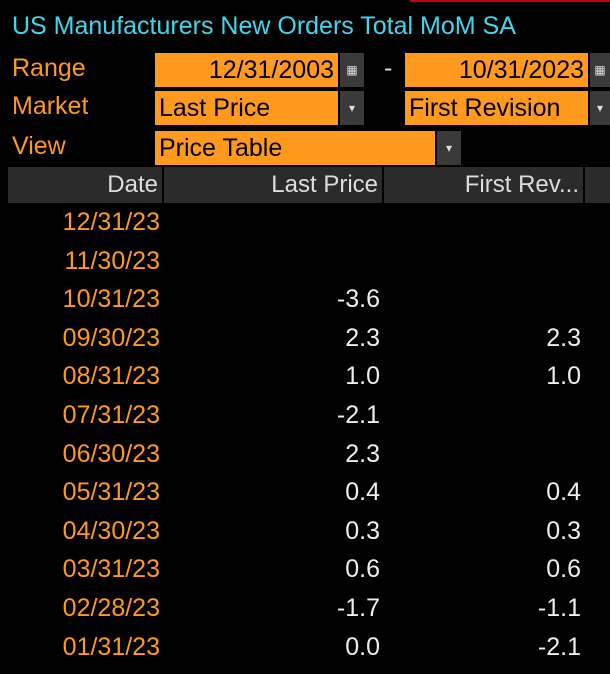 The height and width of the screenshot is (674, 610). Describe the element at coordinates (246, 70) in the screenshot. I see `start-date-input: 12/31/2003` at that location.